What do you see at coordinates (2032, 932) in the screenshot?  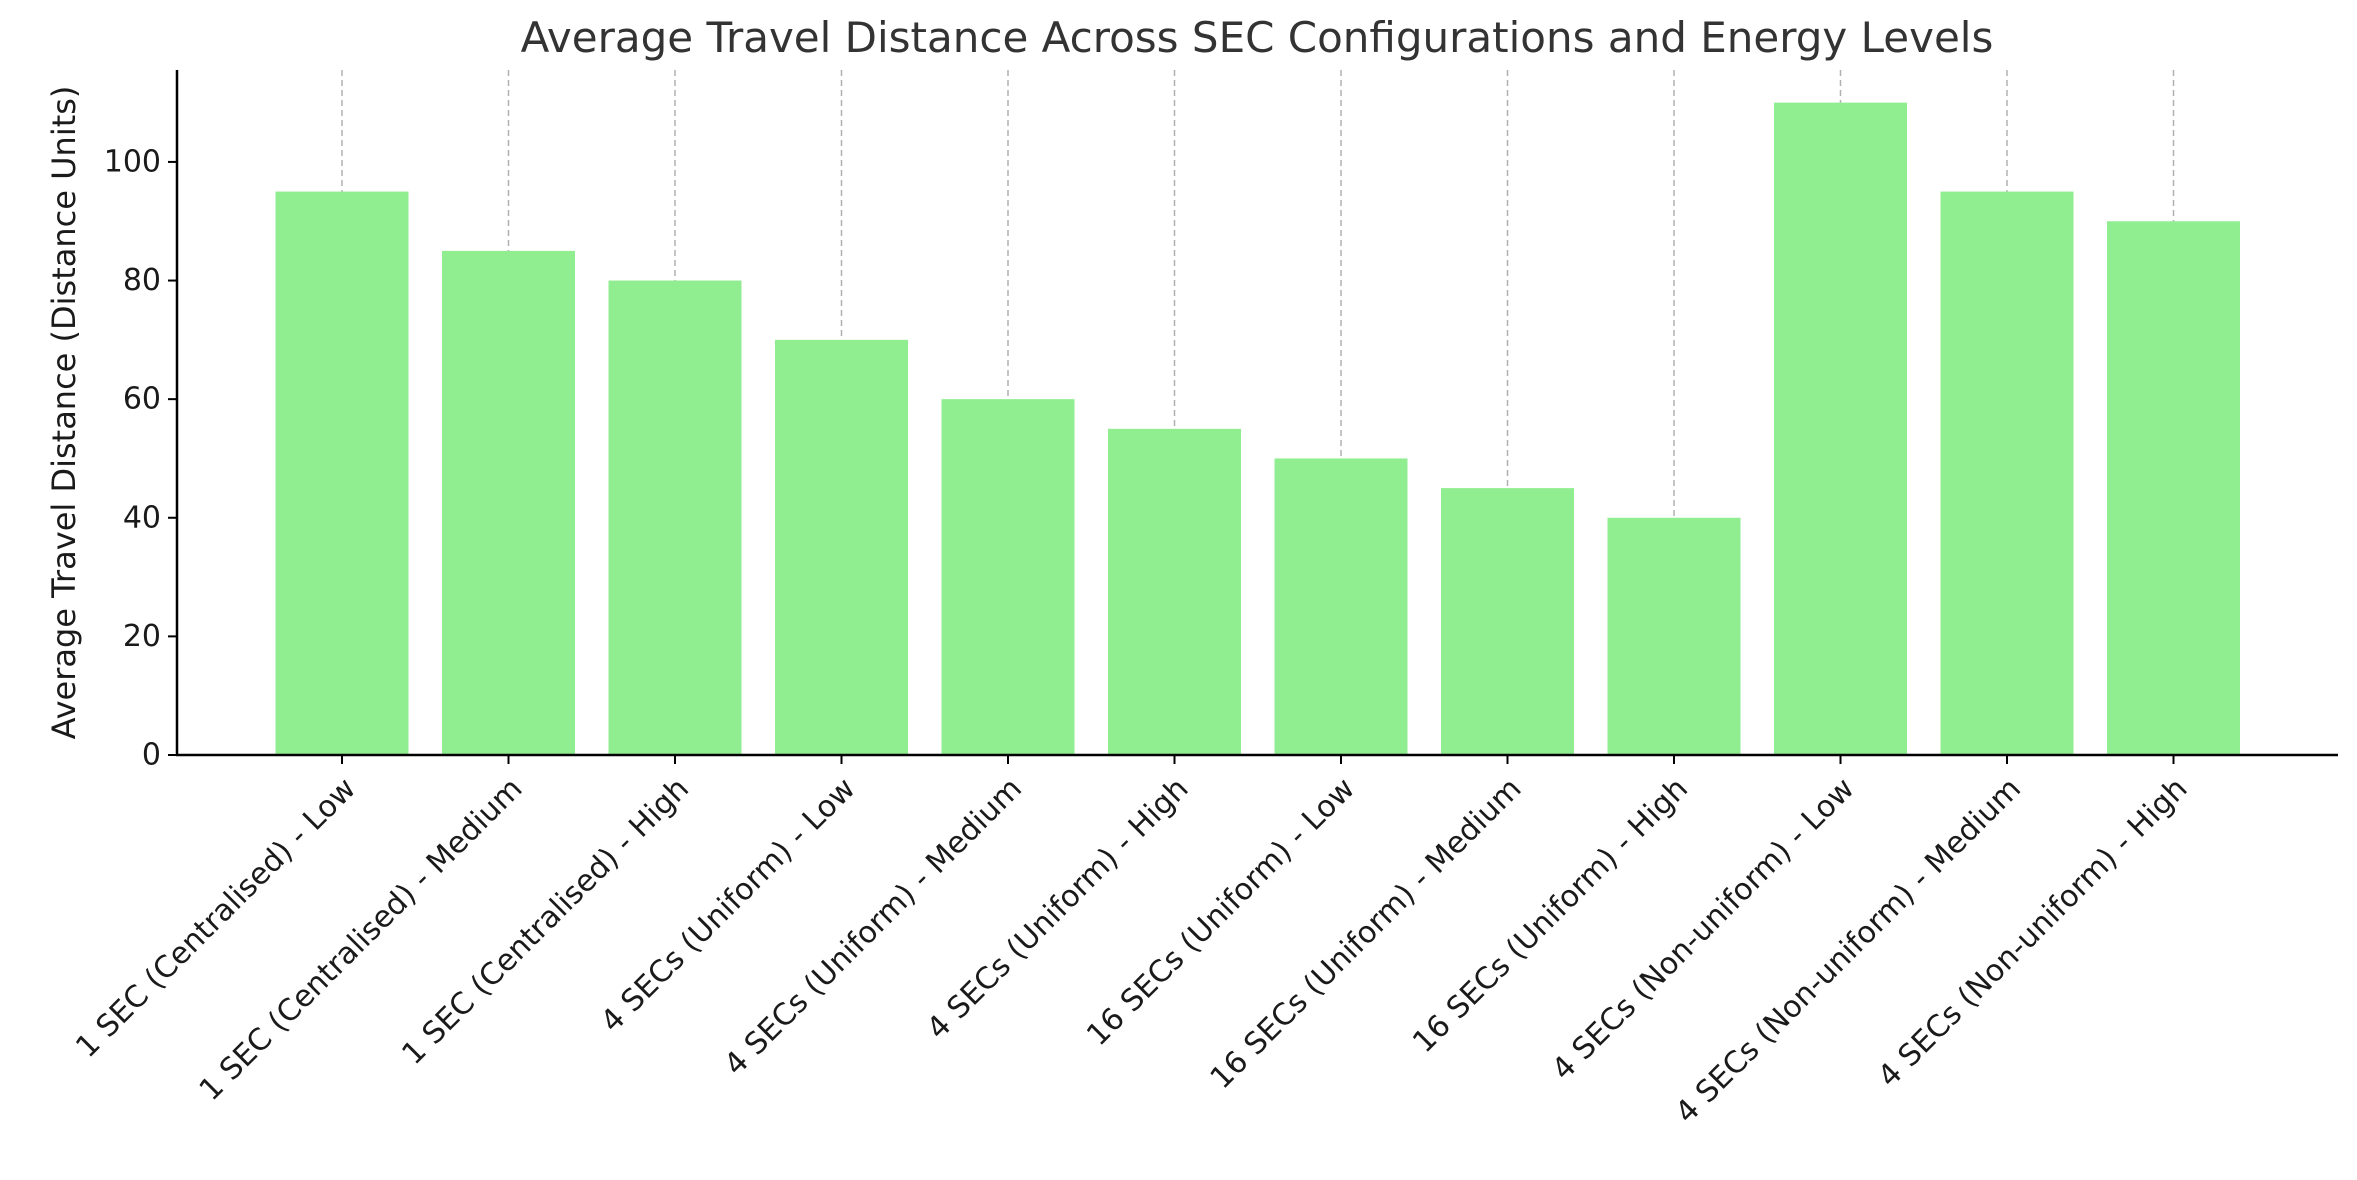 I see `x-tick-label: 4 SECs (Non-uniform) - High` at bounding box center [2032, 932].